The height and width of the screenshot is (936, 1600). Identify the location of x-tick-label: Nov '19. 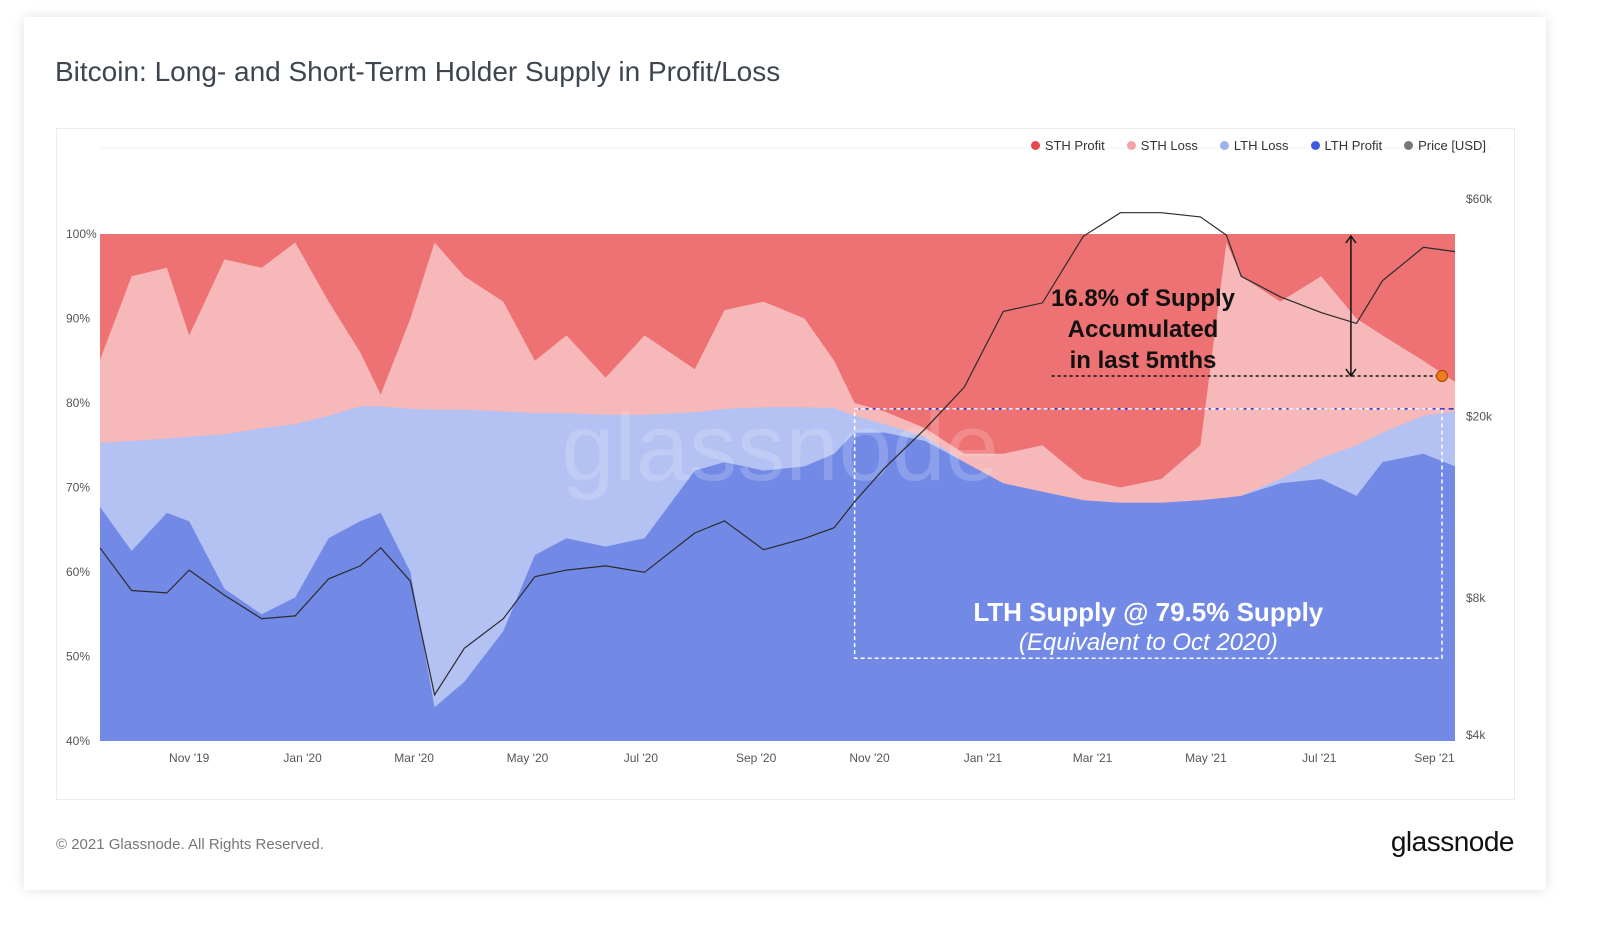
(189, 758).